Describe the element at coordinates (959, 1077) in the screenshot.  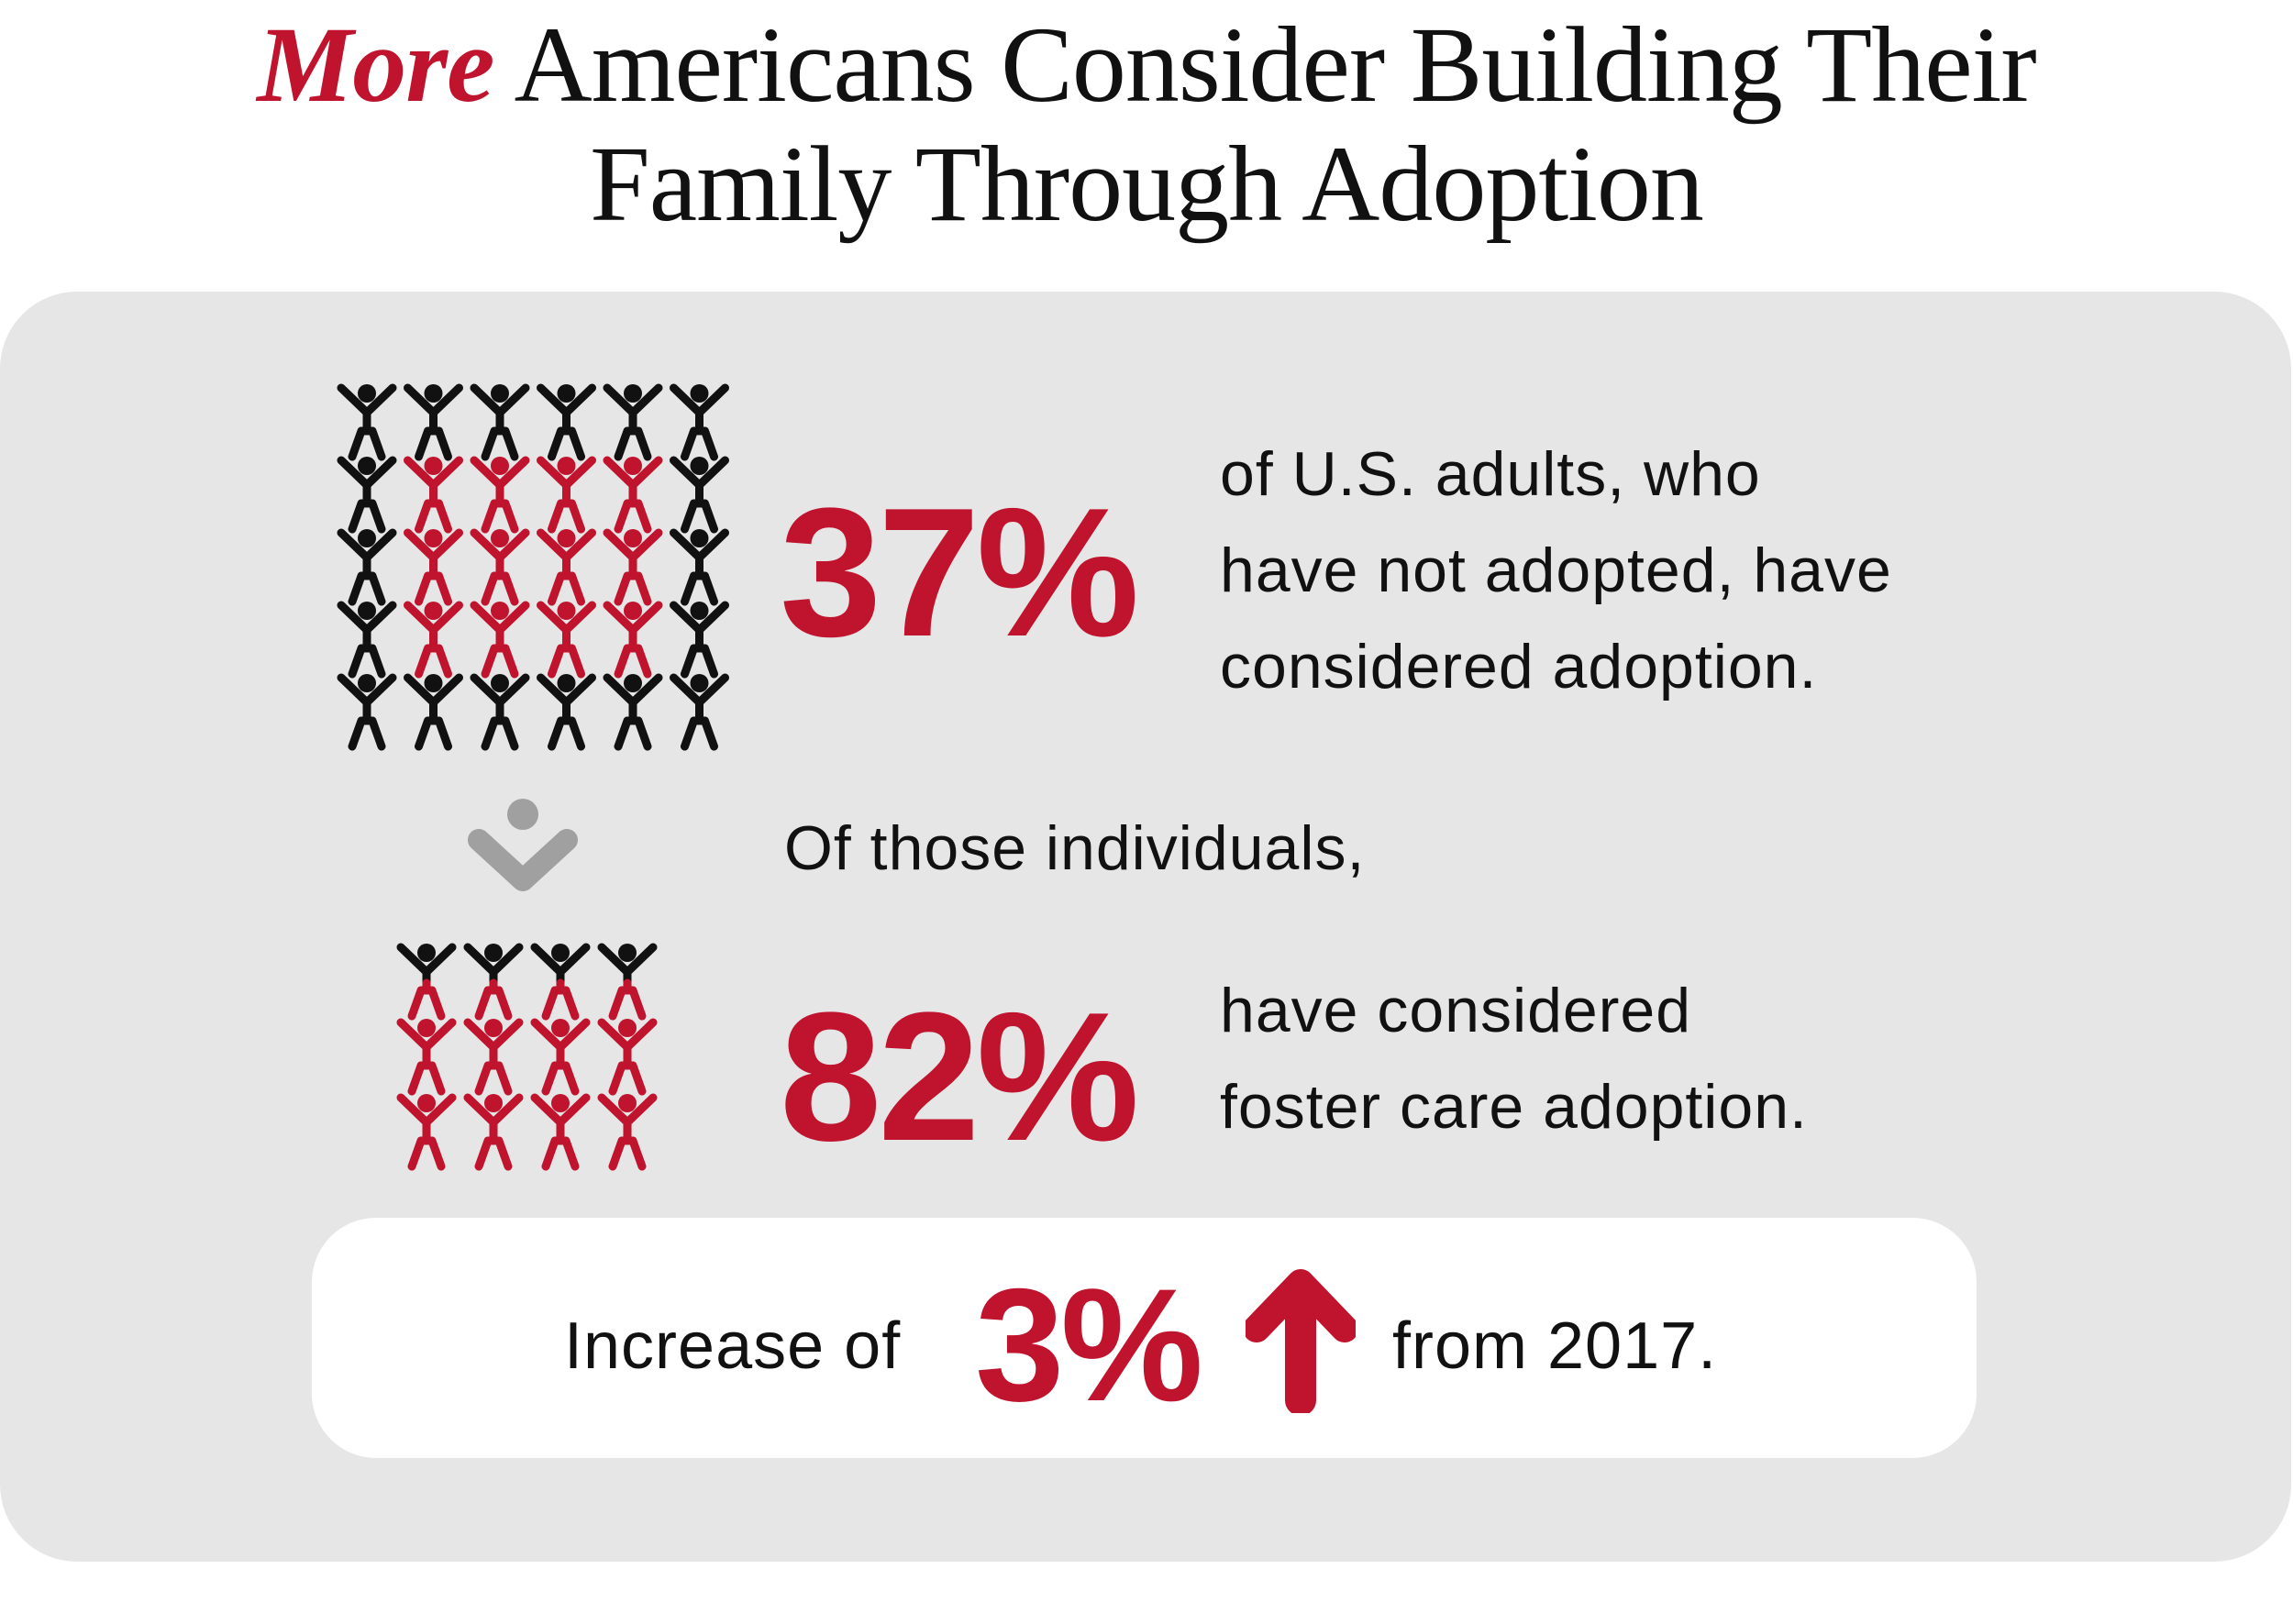
I see `stat-82-value: 82%` at that location.